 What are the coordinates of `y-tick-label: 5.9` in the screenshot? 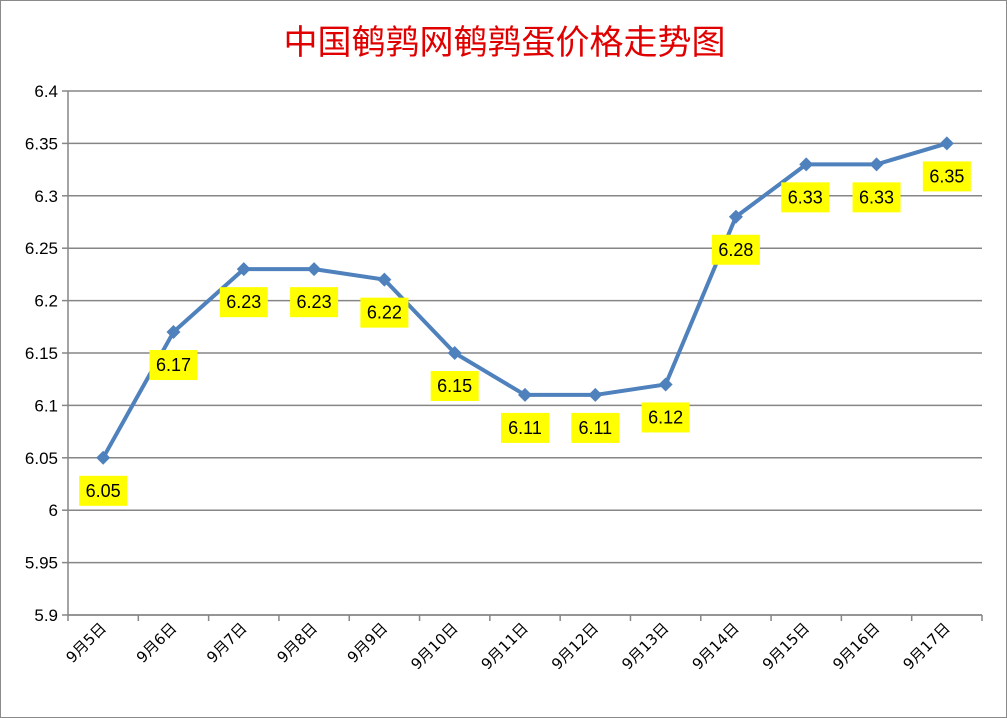 It's located at (46, 615).